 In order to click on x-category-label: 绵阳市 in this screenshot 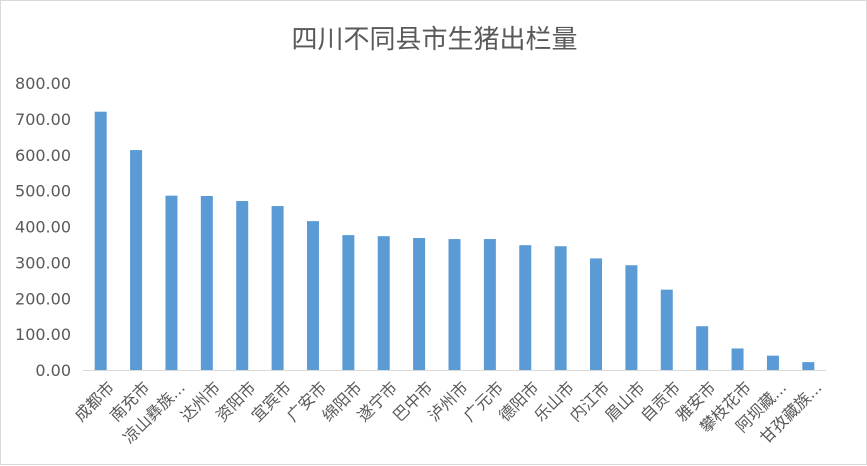, I will do `click(341, 401)`.